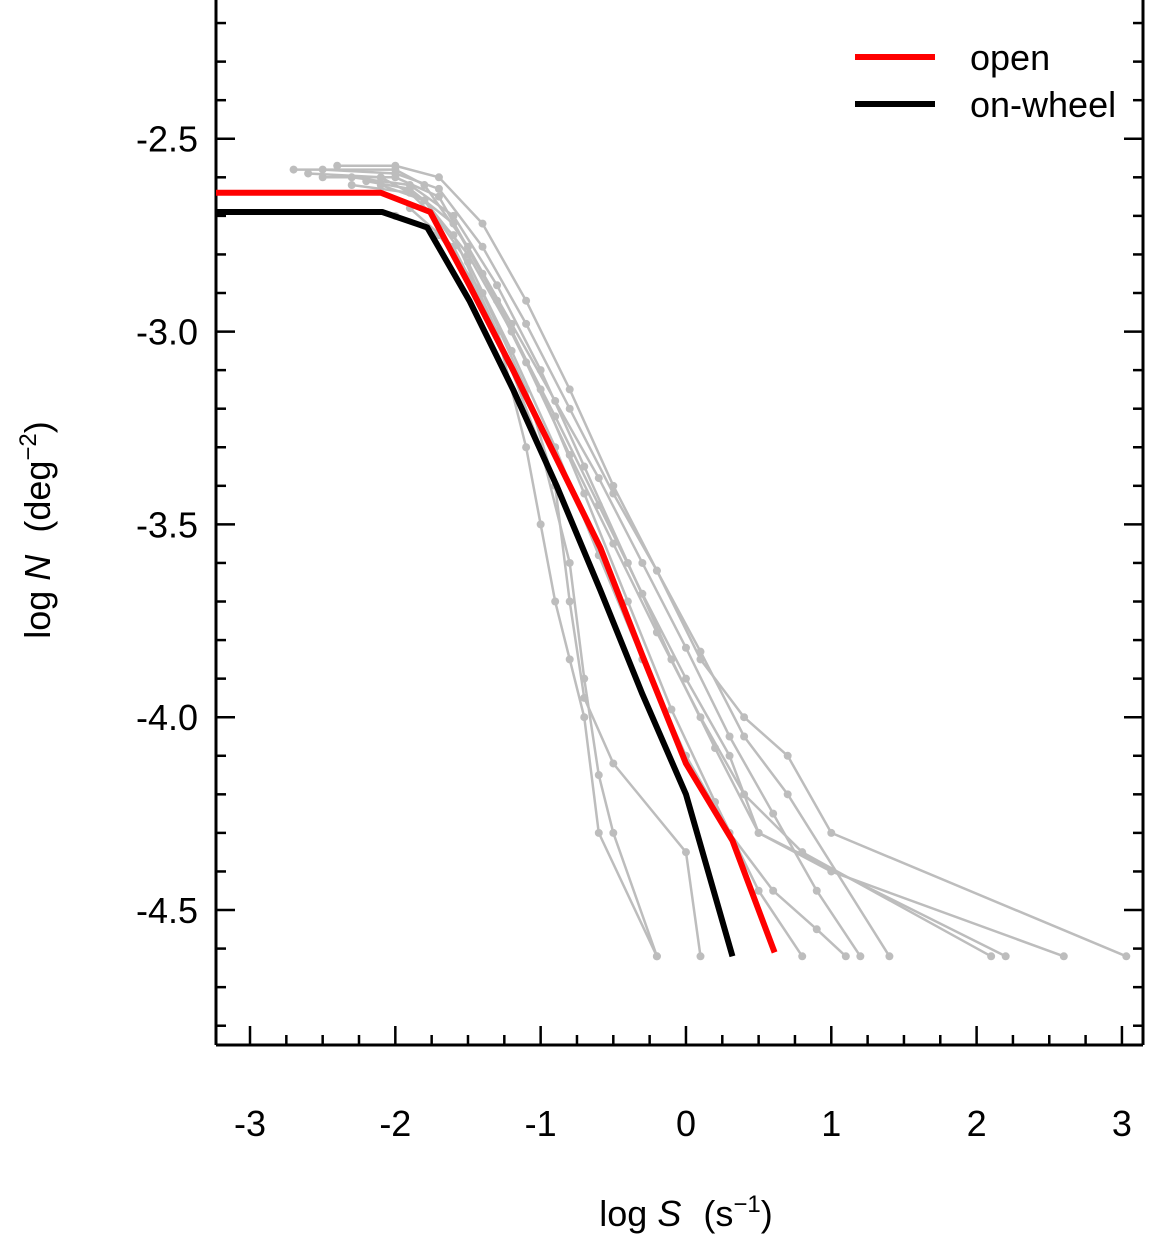 Image resolution: width=1160 pixels, height=1240 pixels. I want to click on x-title-close: ), so click(767, 1213).